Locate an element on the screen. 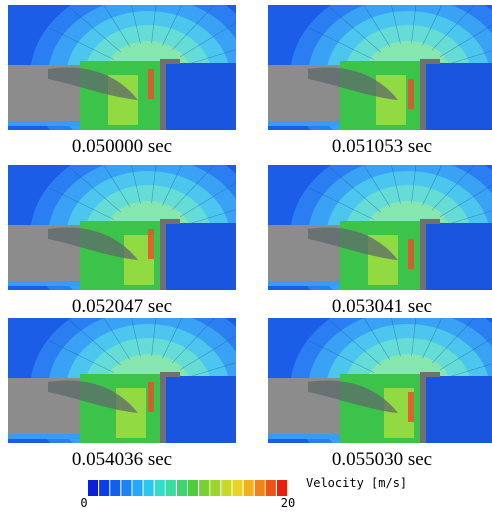 The height and width of the screenshot is (515, 492). caption: 0.052047 sec is located at coordinates (122, 306).